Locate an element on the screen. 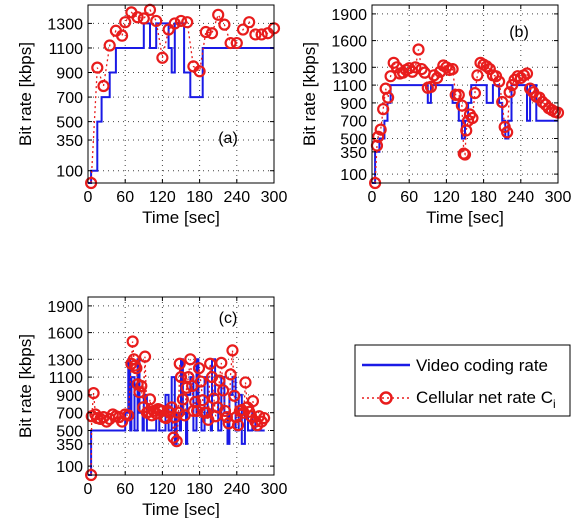  cellular-net-rate-line is located at coordinates (182, 96).